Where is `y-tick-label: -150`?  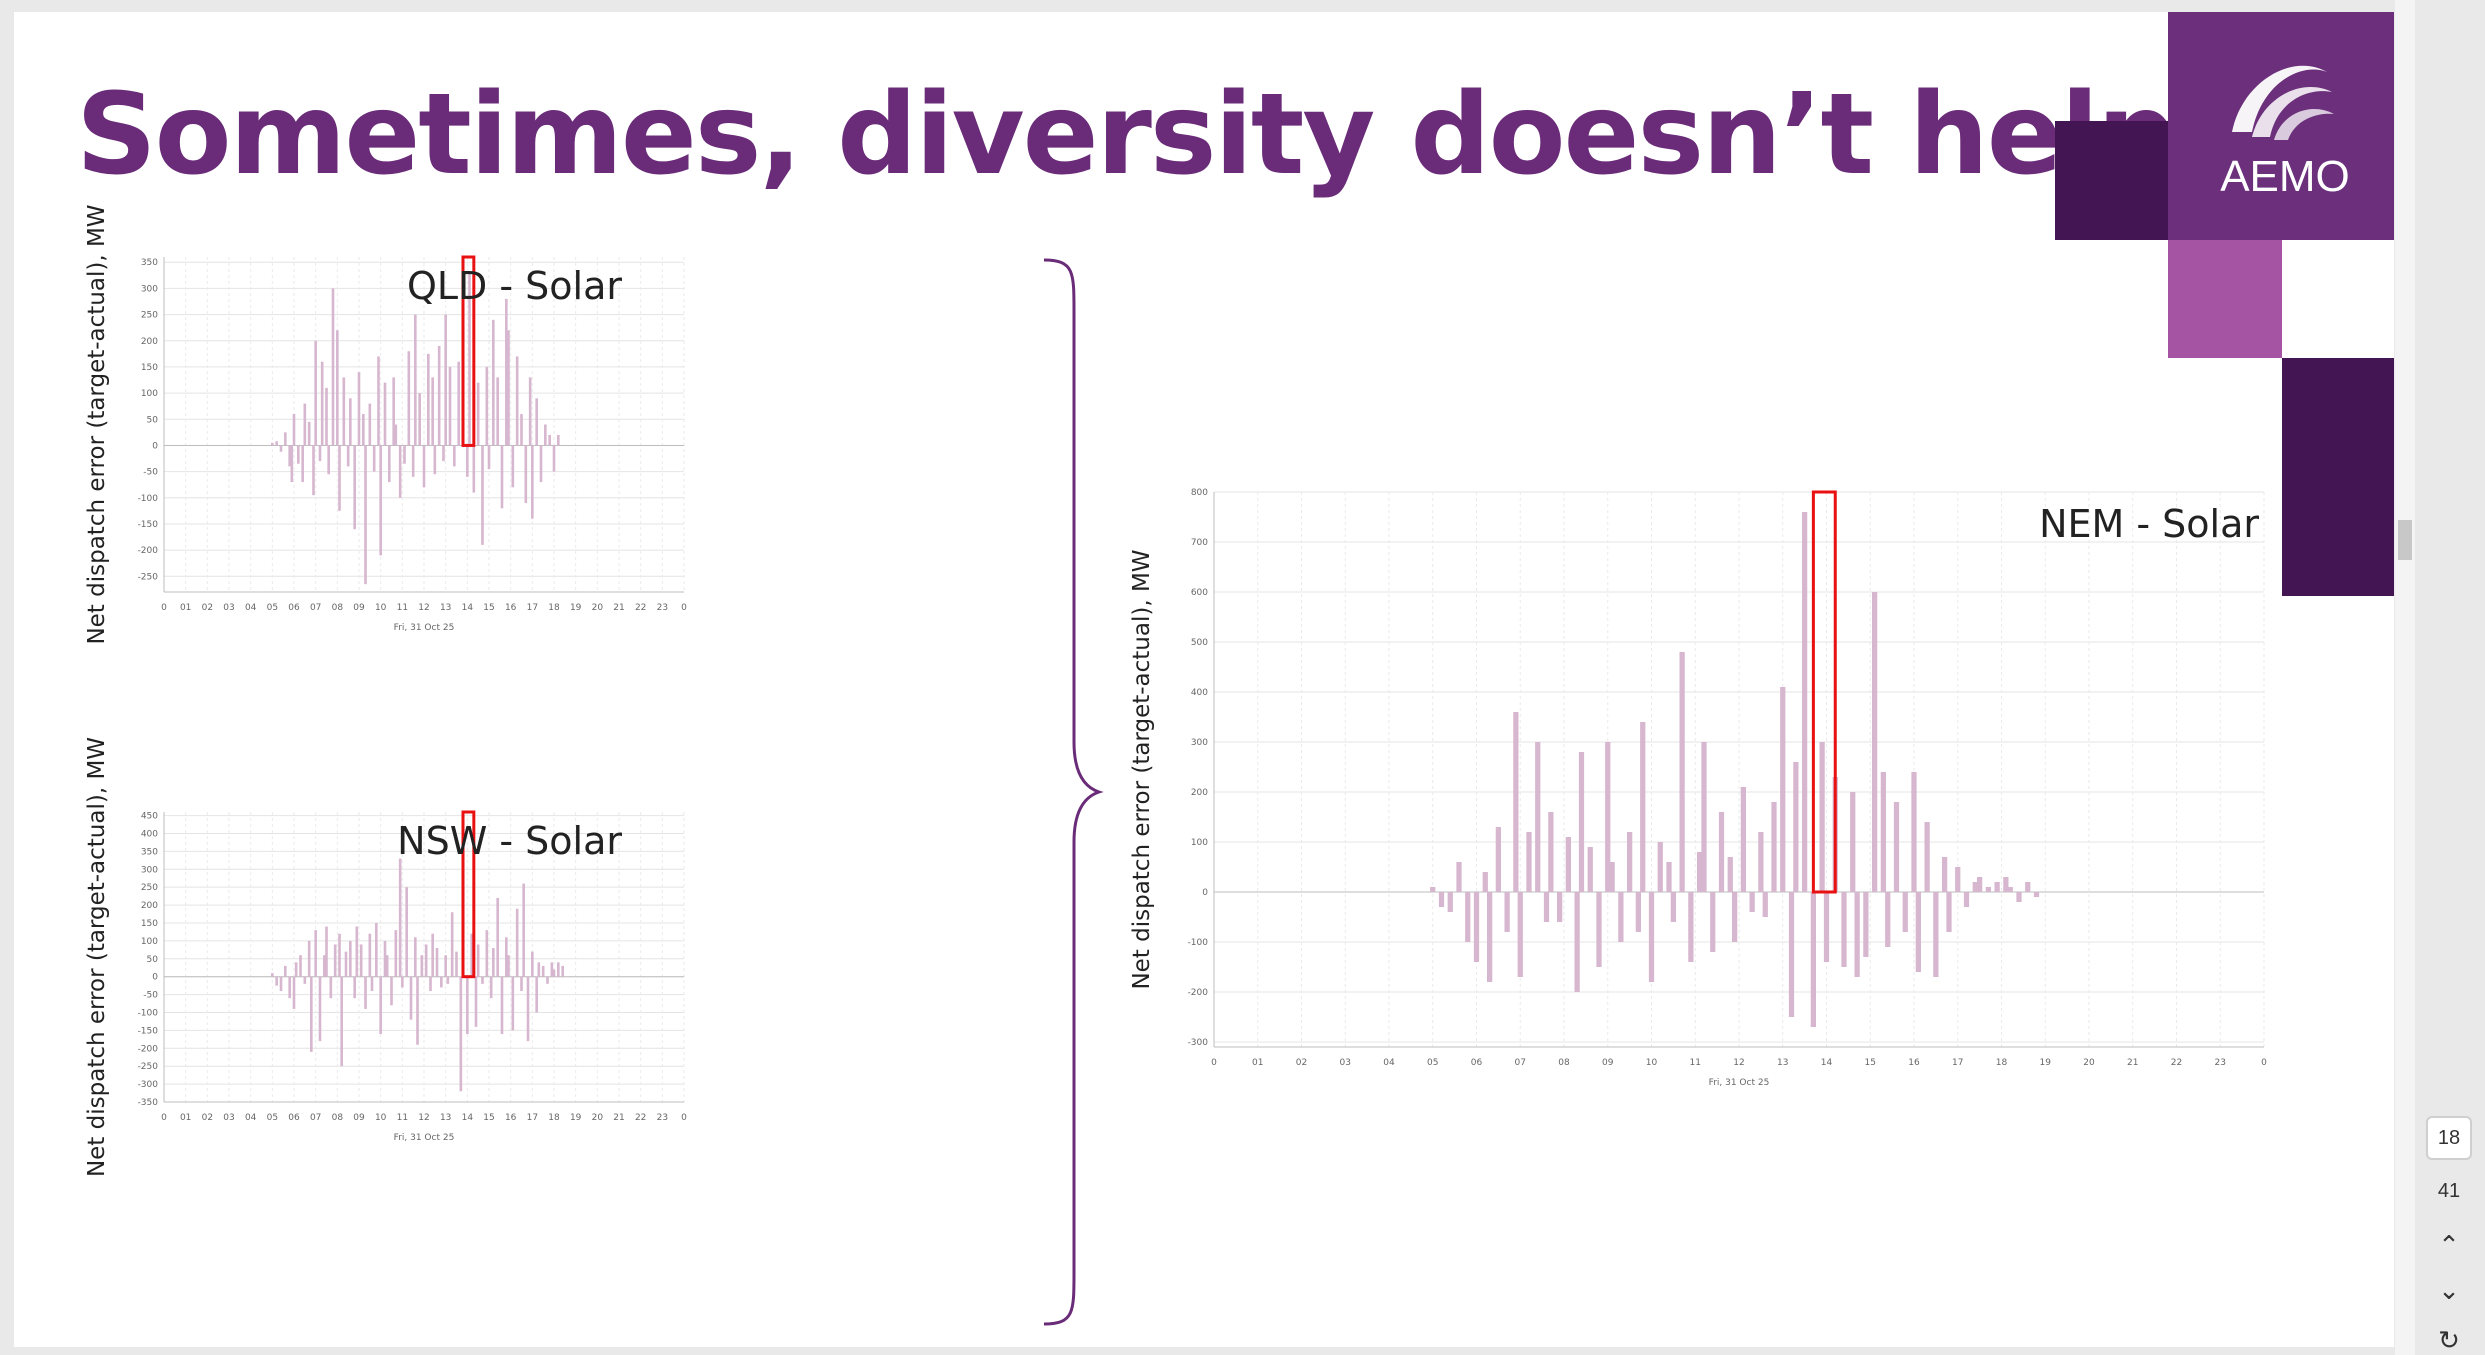 y-tick-label: -150 is located at coordinates (148, 1031).